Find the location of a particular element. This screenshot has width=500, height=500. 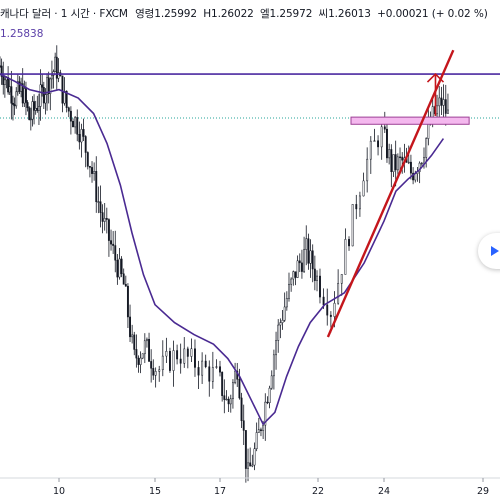

x-tick-label: 17 is located at coordinates (220, 491).